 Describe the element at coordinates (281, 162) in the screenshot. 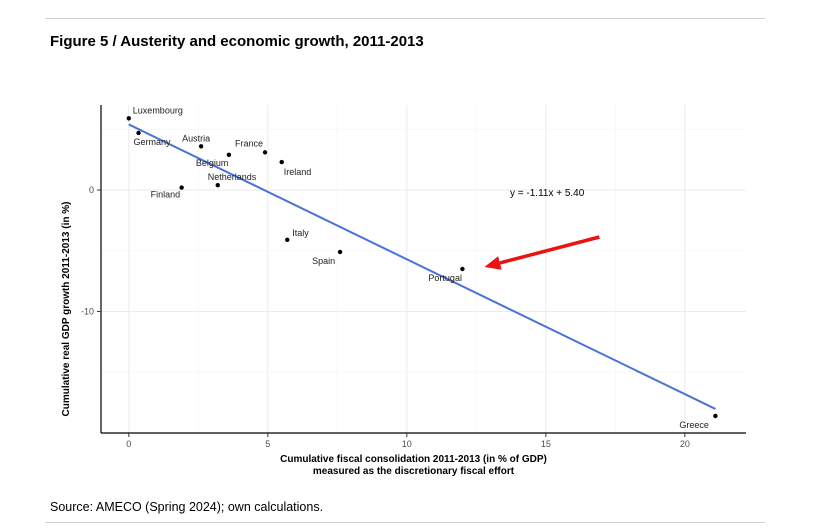

I see `point-ireland` at that location.